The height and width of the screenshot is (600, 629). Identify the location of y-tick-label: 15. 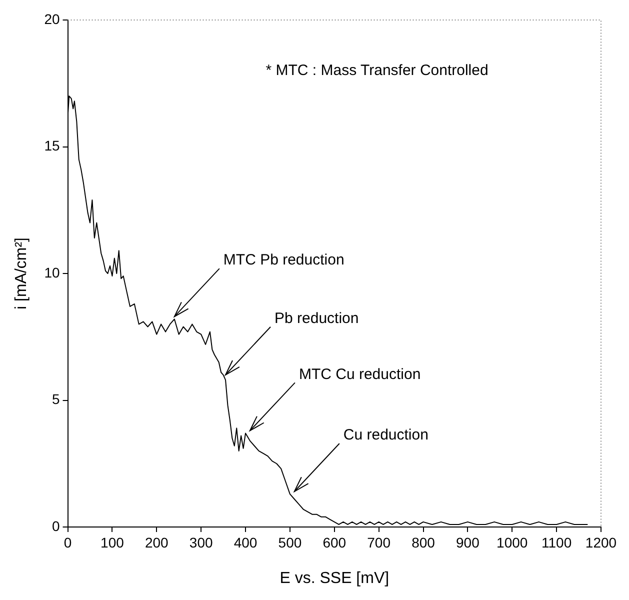
(52, 146).